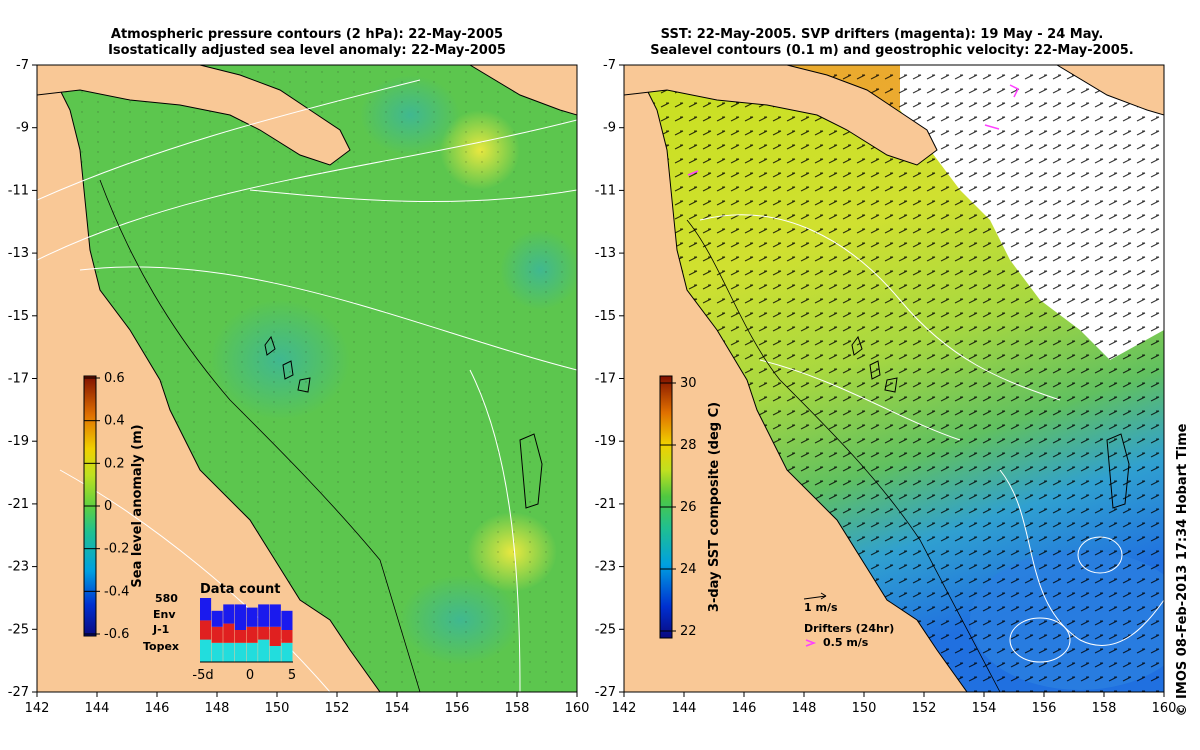 This screenshot has height=750, width=1200. Describe the element at coordinates (688, 383) in the screenshot. I see `sst-tick-label: 30` at that location.